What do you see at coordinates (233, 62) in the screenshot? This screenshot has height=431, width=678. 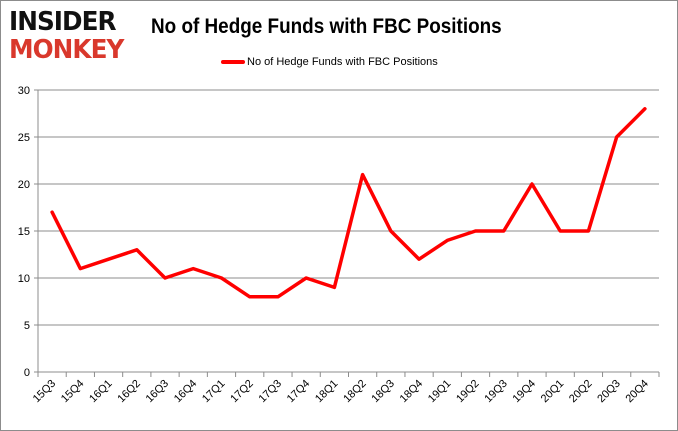 I see `legend-swatch` at bounding box center [233, 62].